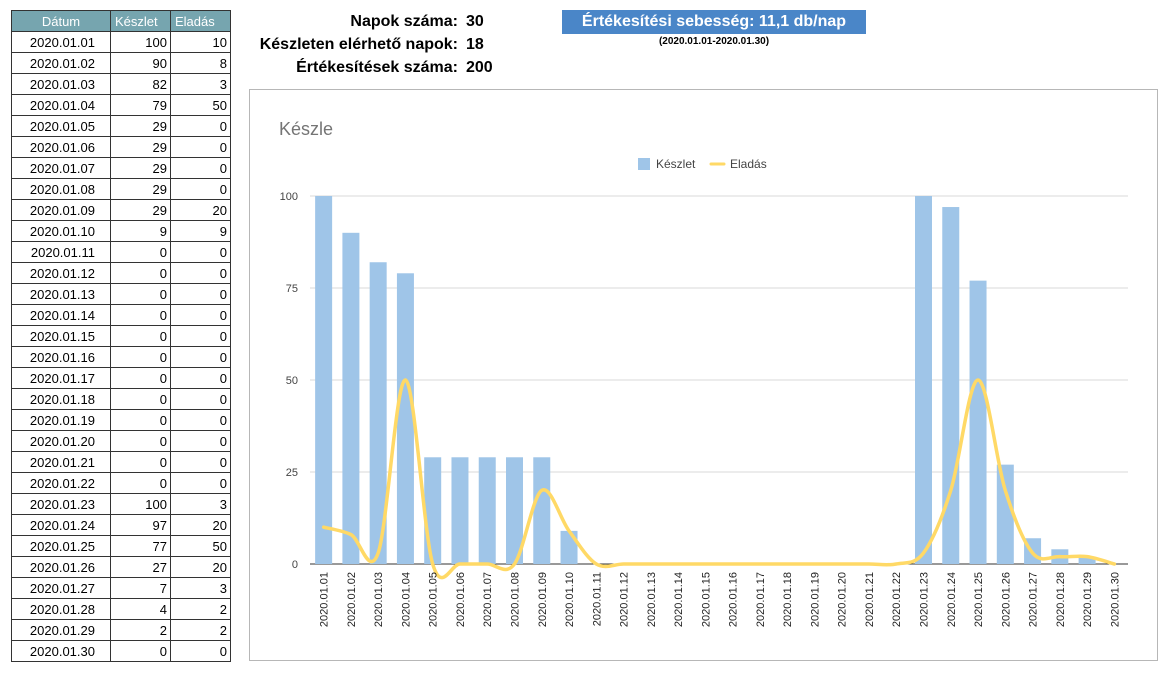  What do you see at coordinates (61, 147) in the screenshot?
I see `cell-date: 2020.01.06` at bounding box center [61, 147].